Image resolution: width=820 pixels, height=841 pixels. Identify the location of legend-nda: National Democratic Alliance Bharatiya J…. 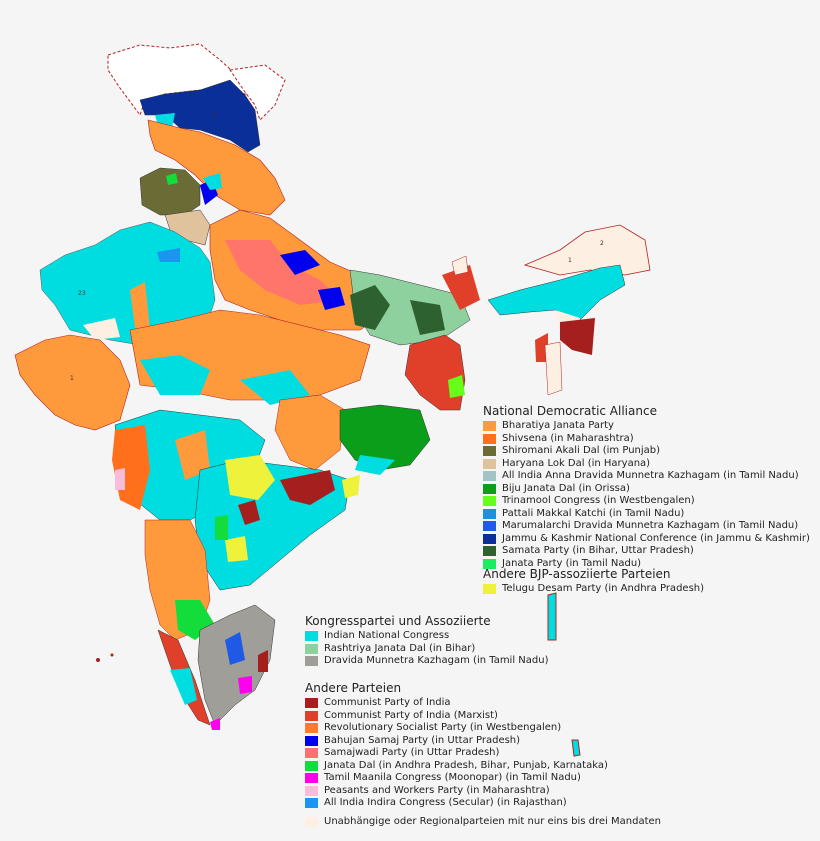
(646, 487).